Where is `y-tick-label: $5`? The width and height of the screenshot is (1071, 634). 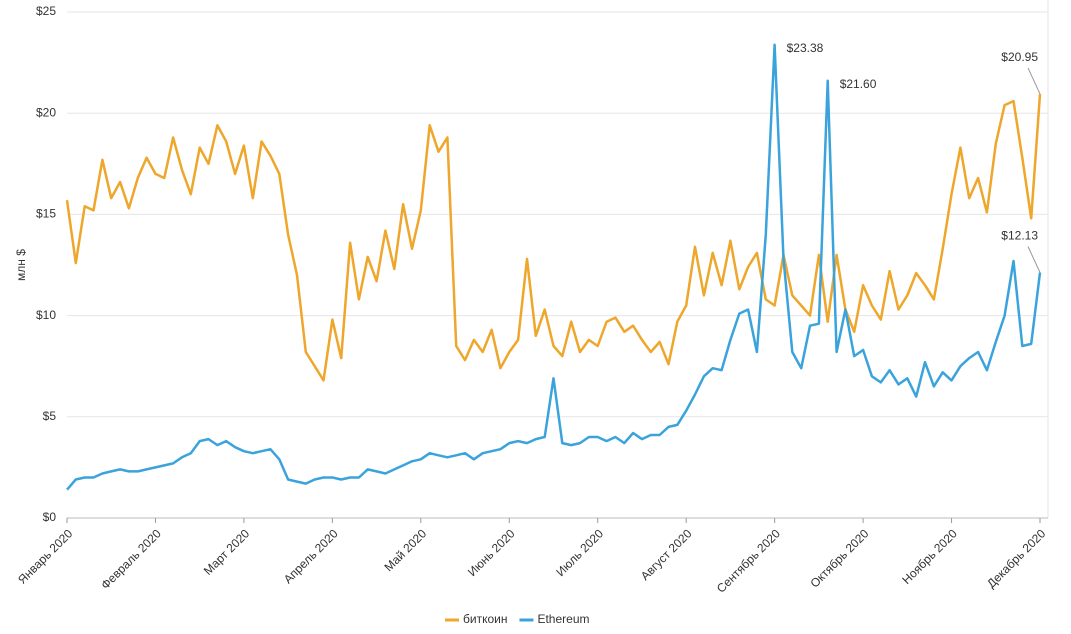
y-tick-label: $5 is located at coordinates (50, 416).